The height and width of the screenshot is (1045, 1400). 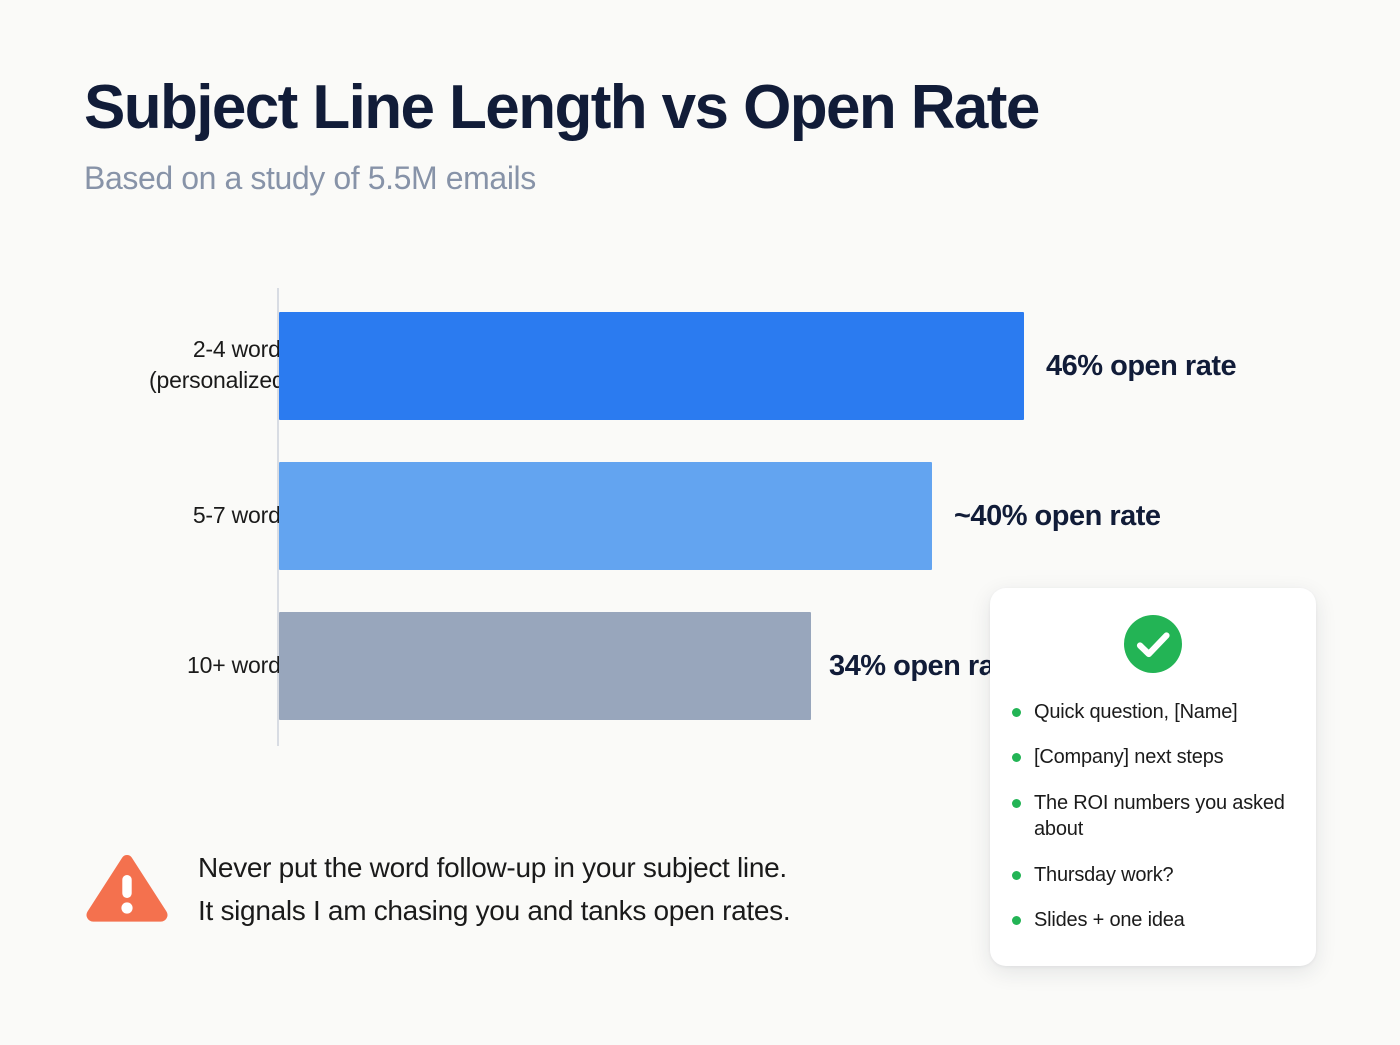 What do you see at coordinates (278, 517) in the screenshot?
I see `chart-axis-line` at bounding box center [278, 517].